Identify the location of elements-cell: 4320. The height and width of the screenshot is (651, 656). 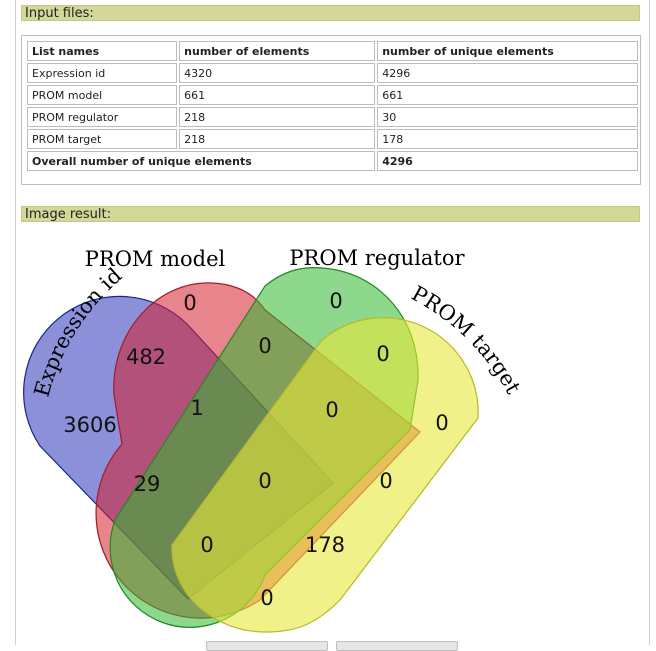
(277, 73).